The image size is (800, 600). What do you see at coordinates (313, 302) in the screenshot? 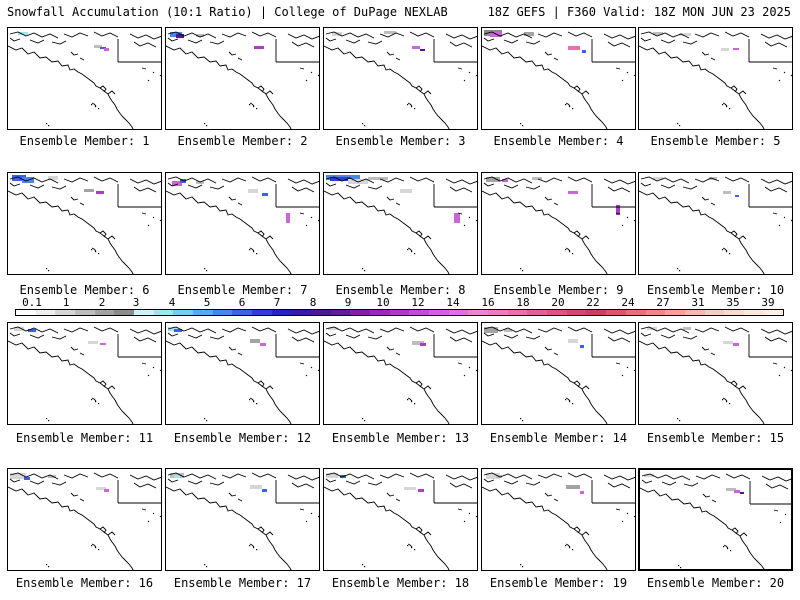
I see `legend-tick-label: 8` at bounding box center [313, 302].